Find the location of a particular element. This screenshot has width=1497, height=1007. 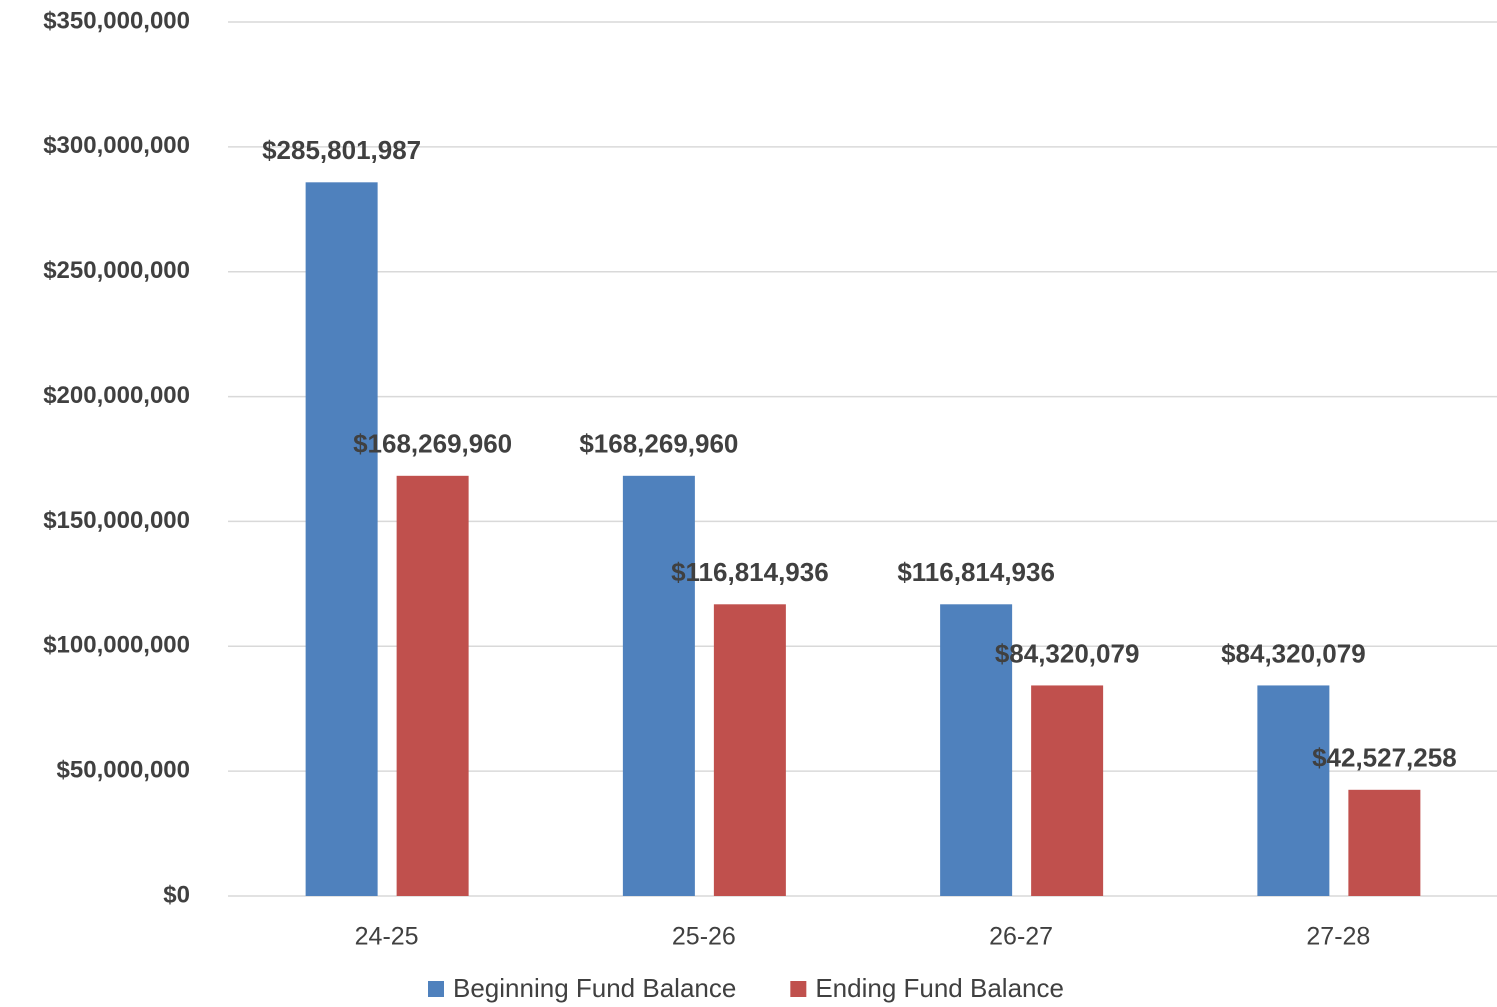

x-tick-label: 26-27 is located at coordinates (1021, 937).